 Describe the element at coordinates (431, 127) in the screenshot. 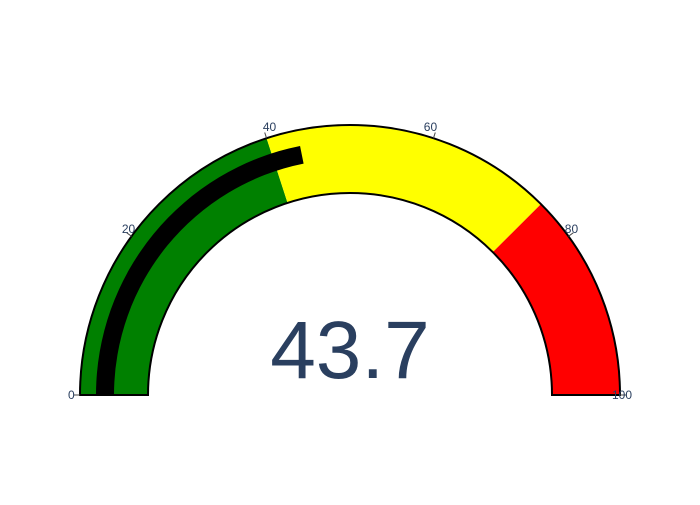

I see `gauge-tick-label: 60` at that location.